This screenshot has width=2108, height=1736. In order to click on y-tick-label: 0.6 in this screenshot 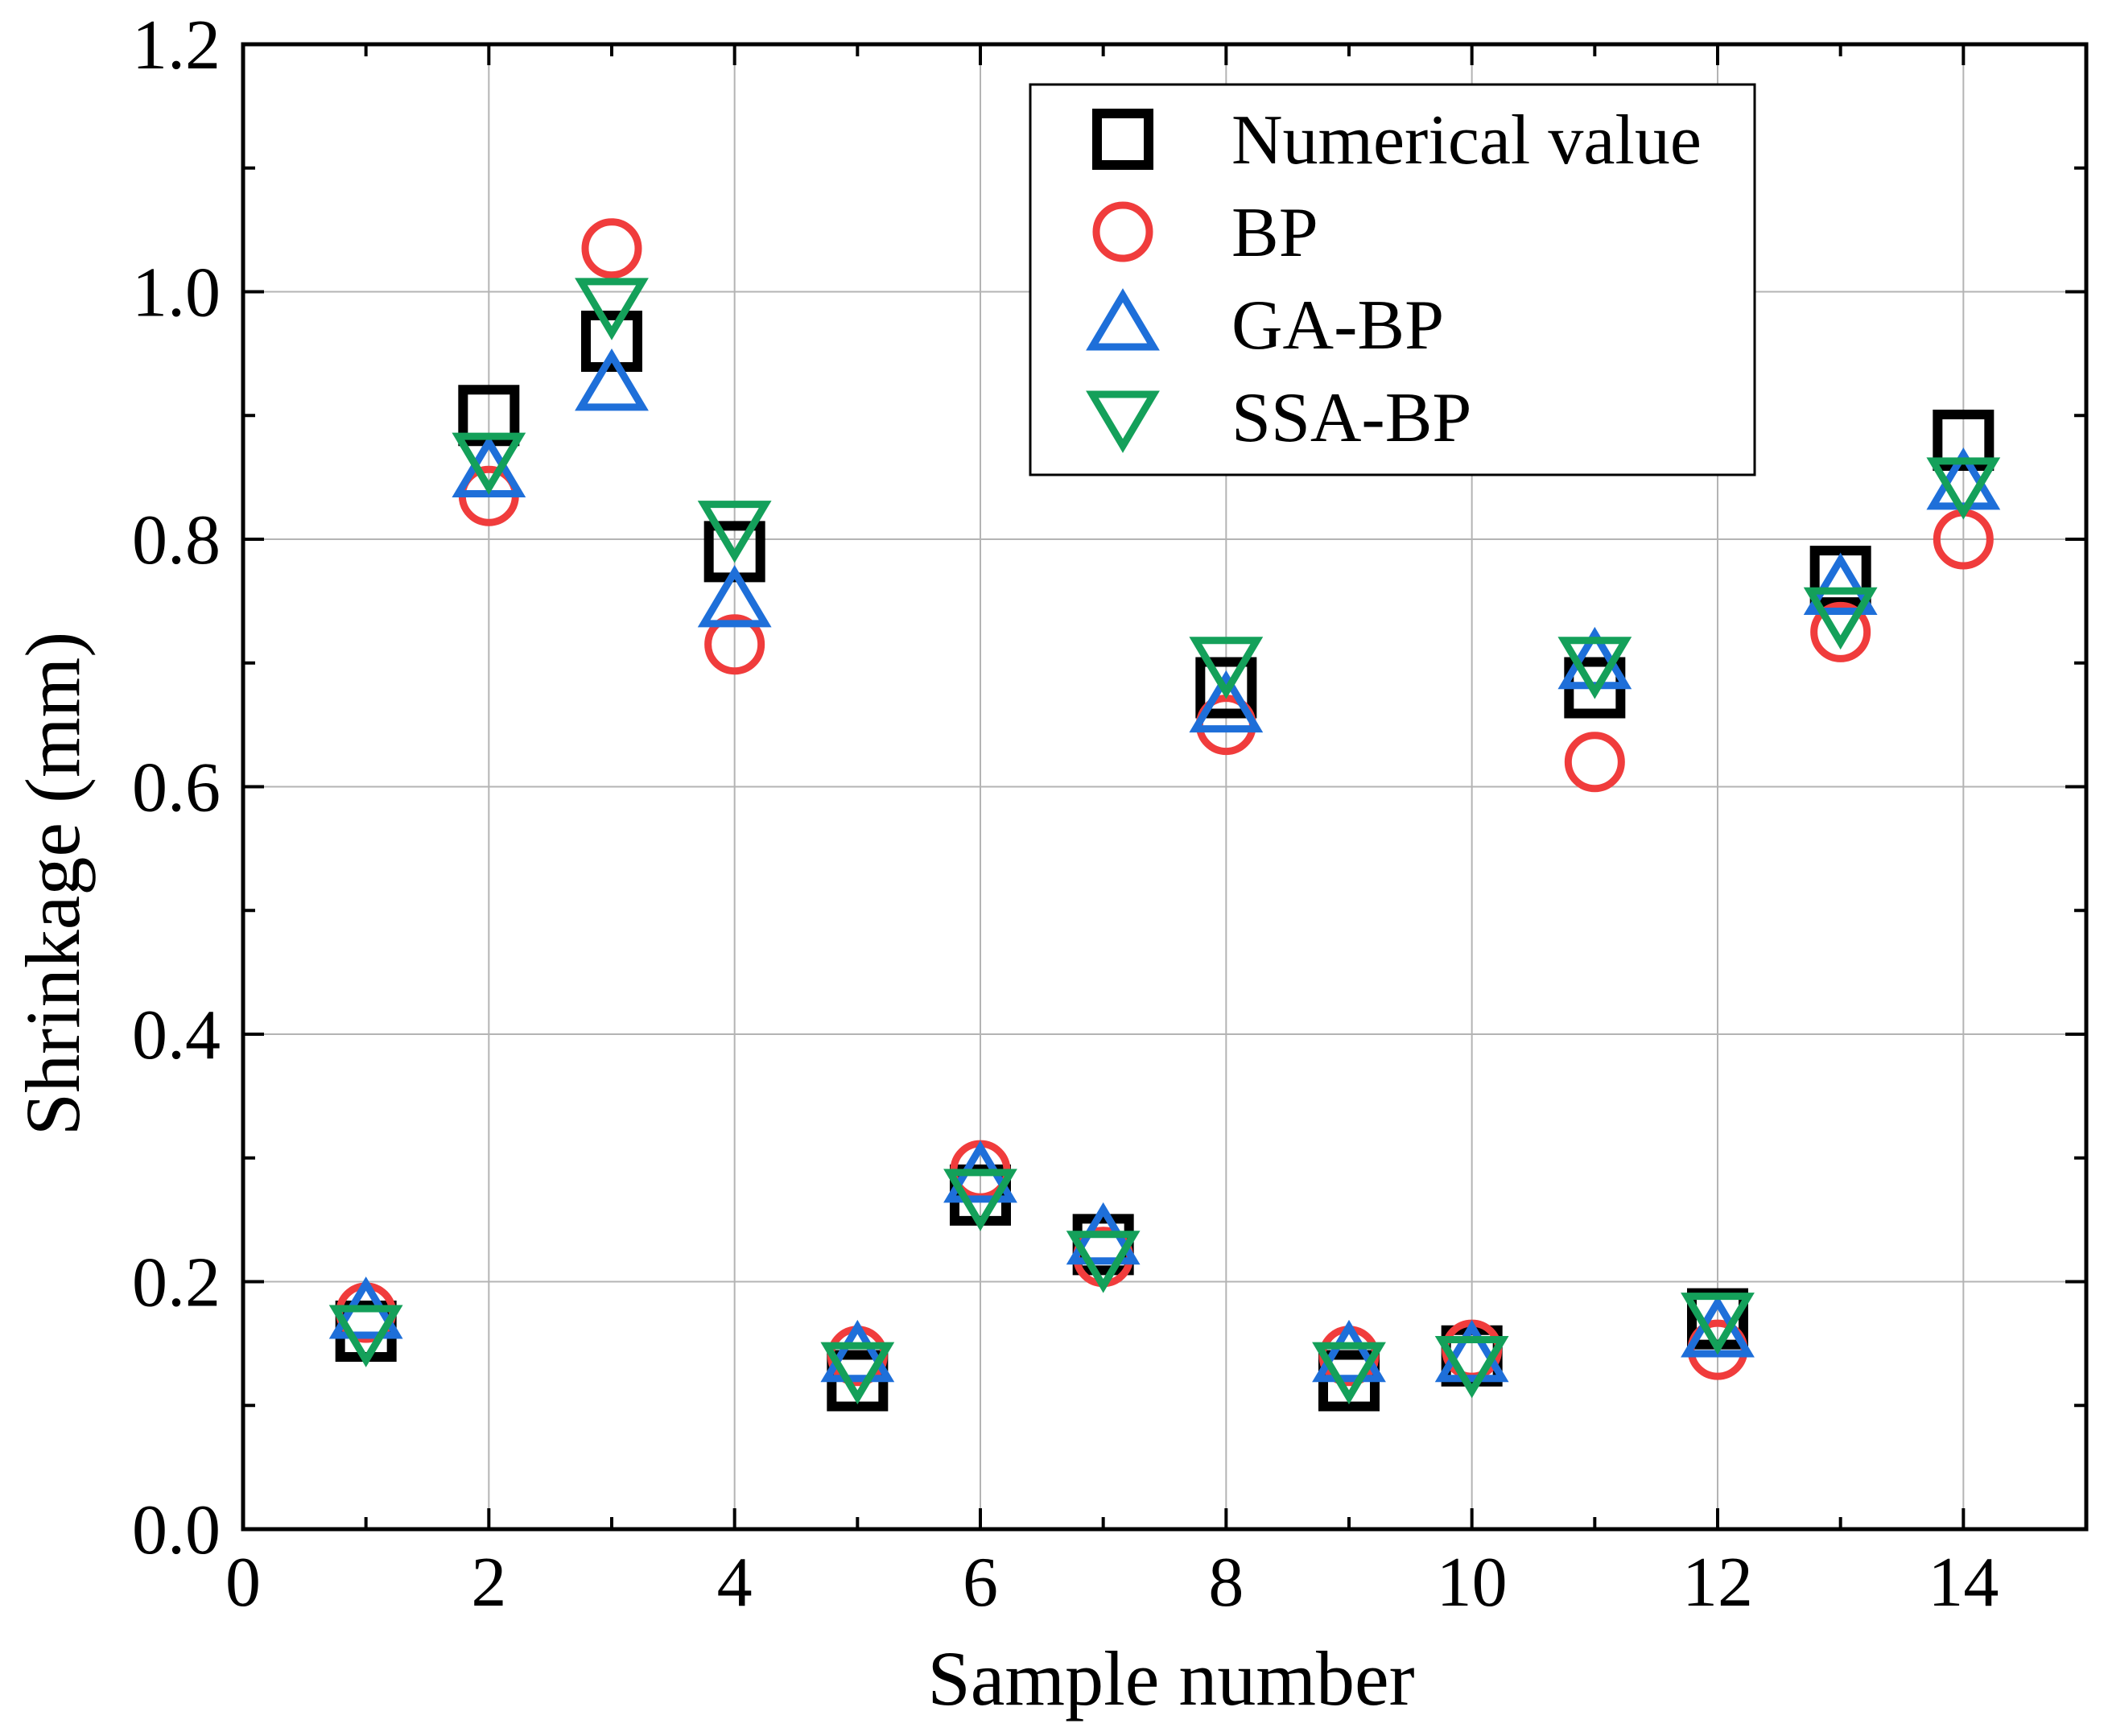, I will do `click(176, 788)`.